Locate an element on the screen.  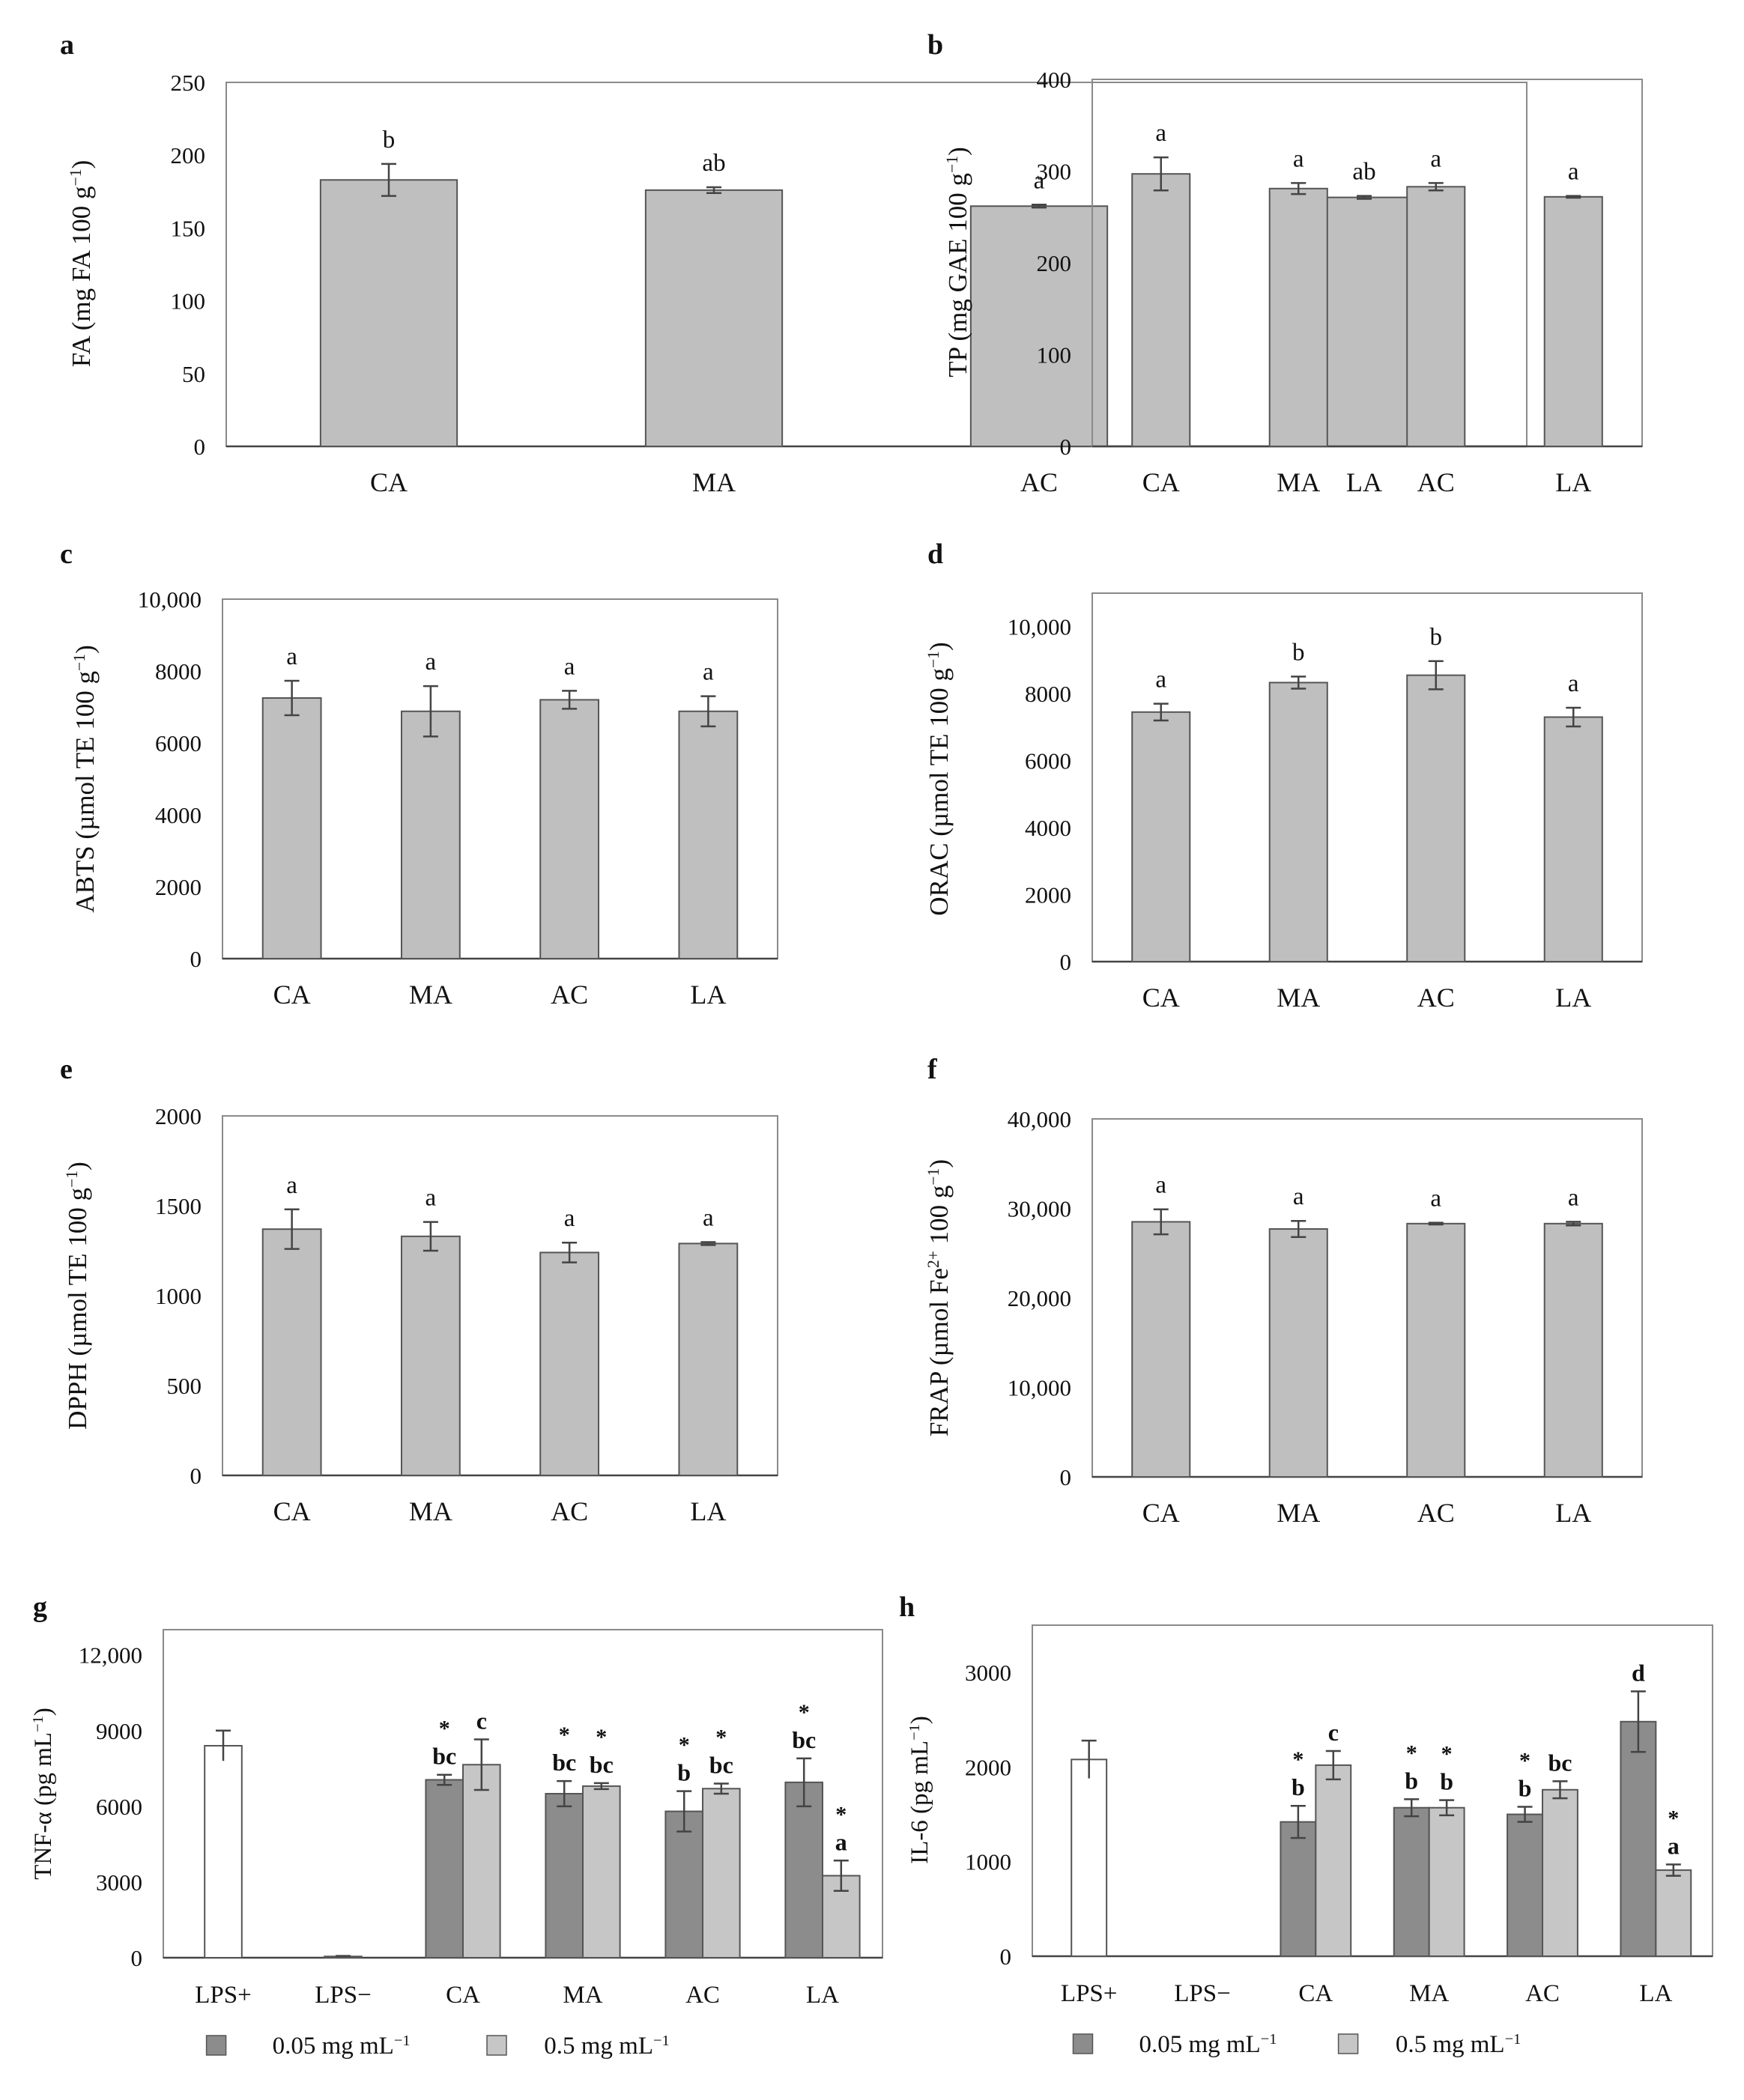
y-axis-label-b: TP (mg GAE 100 g−1) is located at coordinates (958, 262).